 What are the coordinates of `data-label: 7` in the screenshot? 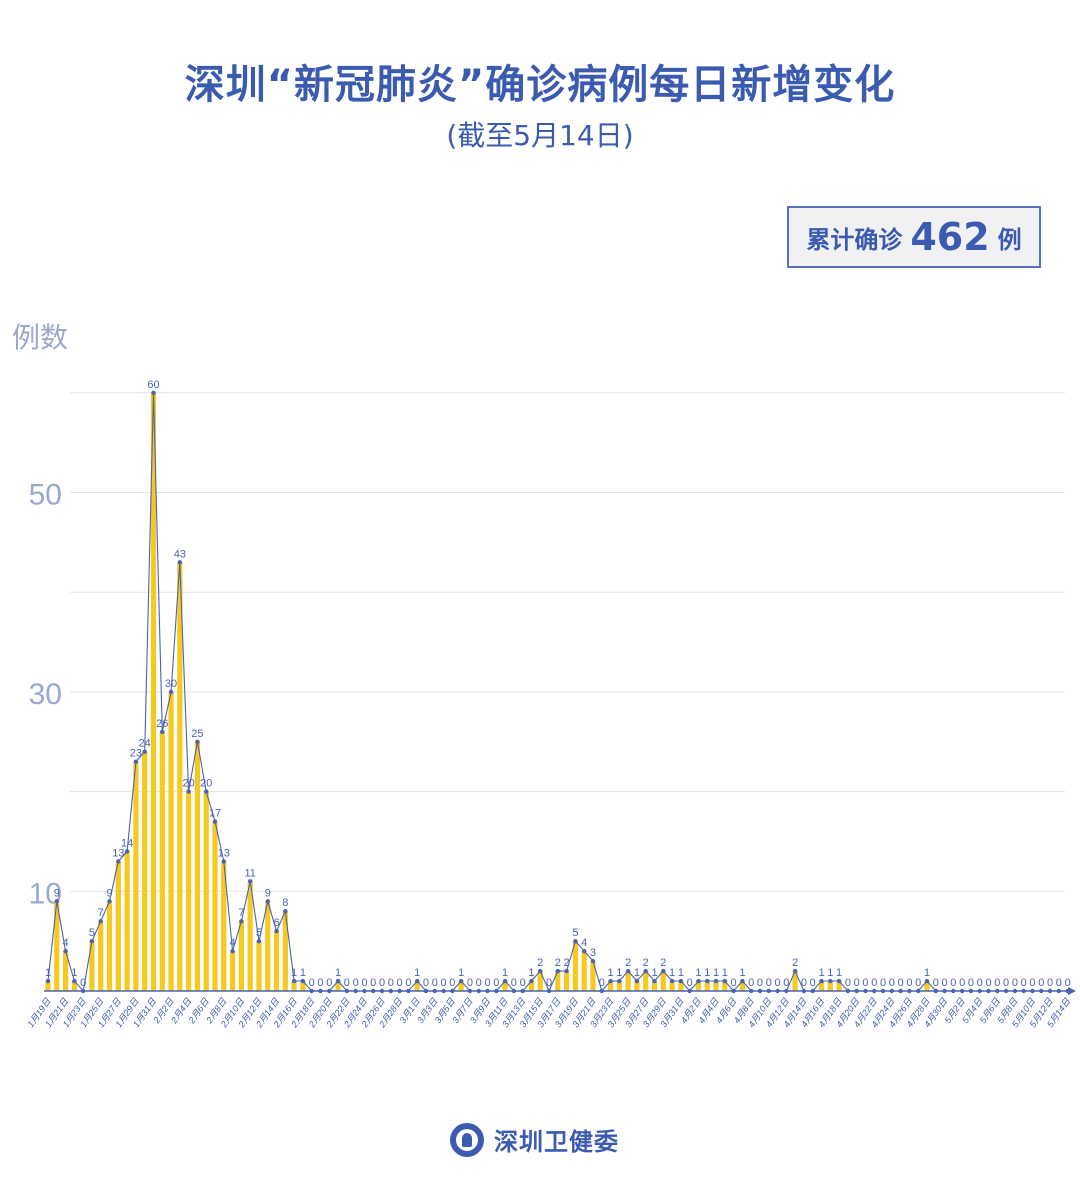 It's located at (241, 913).